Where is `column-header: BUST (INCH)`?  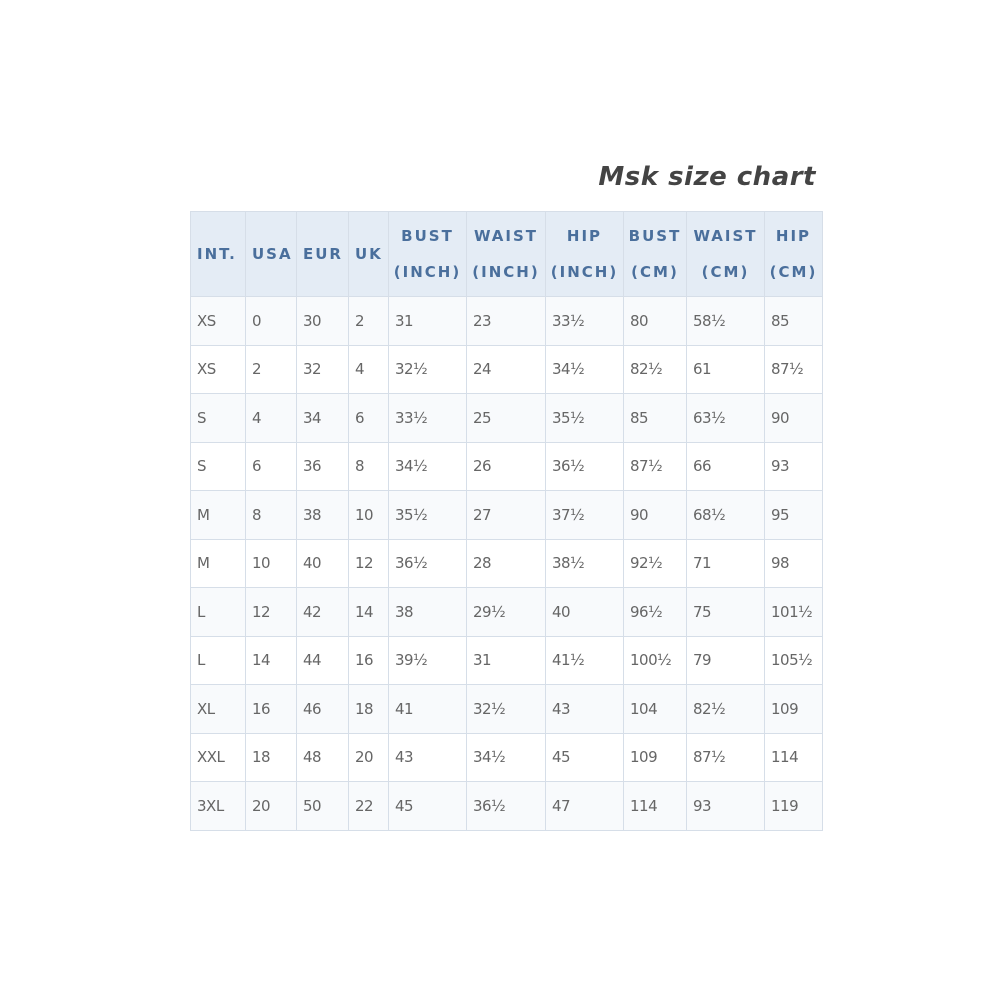 column-header: BUST (INCH) is located at coordinates (427, 254).